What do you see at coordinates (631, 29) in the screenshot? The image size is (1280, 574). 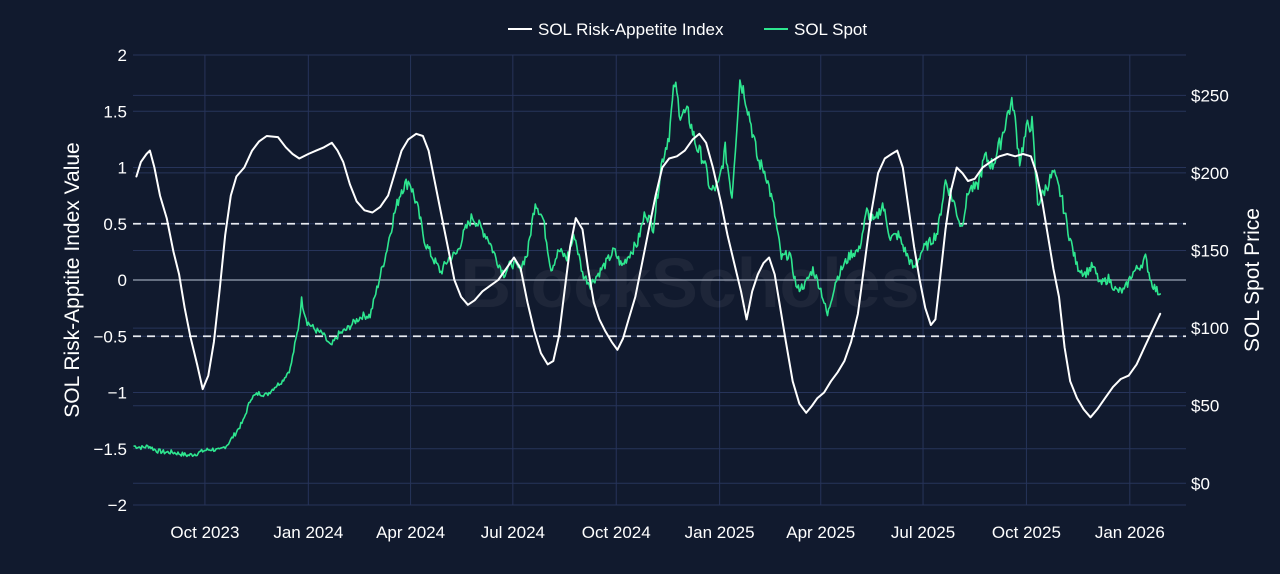 I see `legend-label-risk-index: SOL Risk-Appetite Index` at bounding box center [631, 29].